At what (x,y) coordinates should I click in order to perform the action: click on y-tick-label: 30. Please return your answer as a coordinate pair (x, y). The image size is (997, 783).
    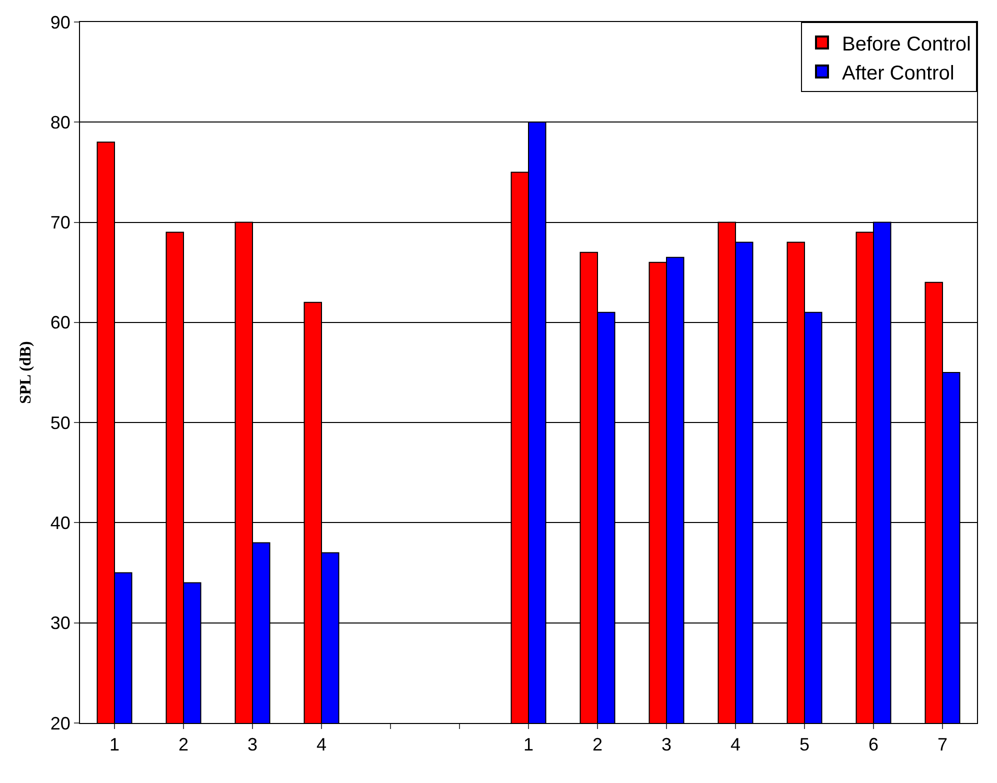
    Looking at the image, I should click on (60, 623).